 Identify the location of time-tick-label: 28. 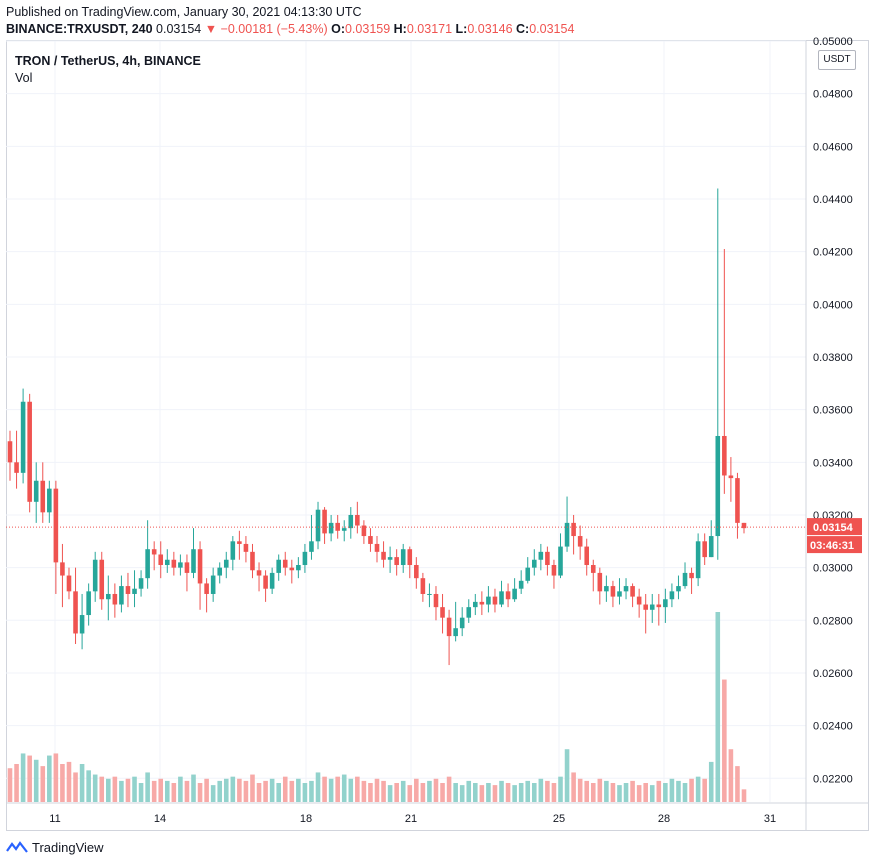
(664, 819).